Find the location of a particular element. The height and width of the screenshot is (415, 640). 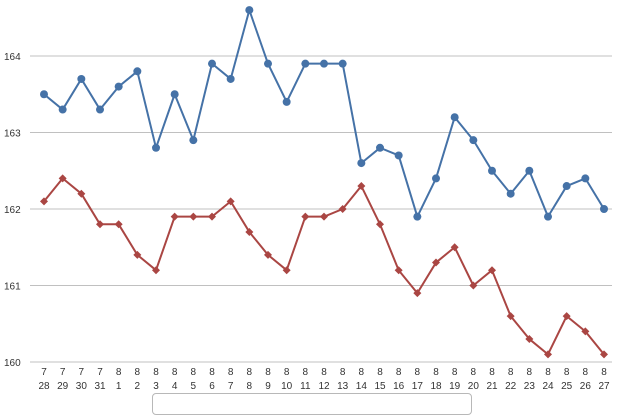

x-tick-day: 11 is located at coordinates (305, 386).